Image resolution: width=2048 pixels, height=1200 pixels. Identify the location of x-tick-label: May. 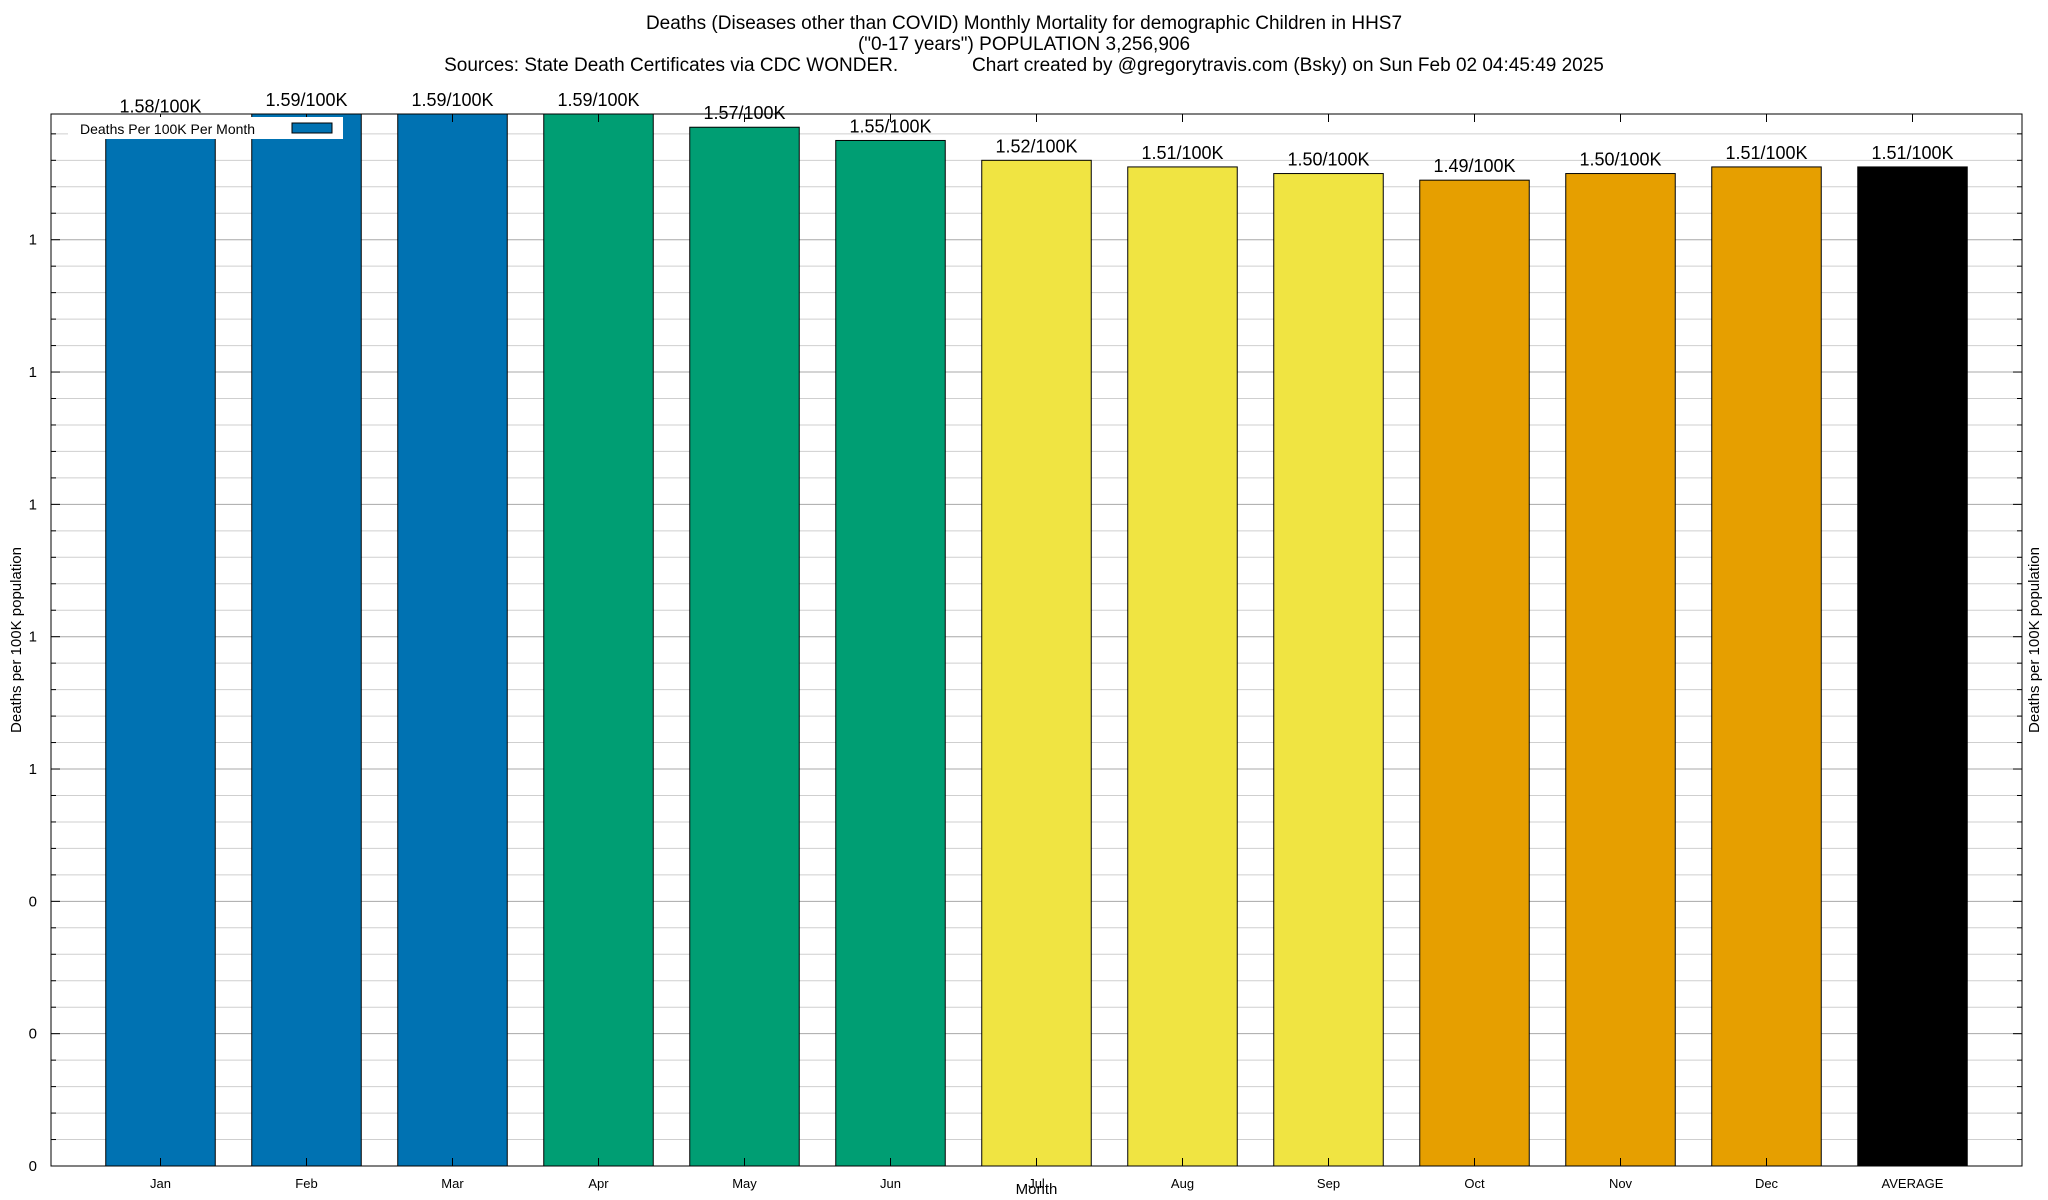
(744, 1183).